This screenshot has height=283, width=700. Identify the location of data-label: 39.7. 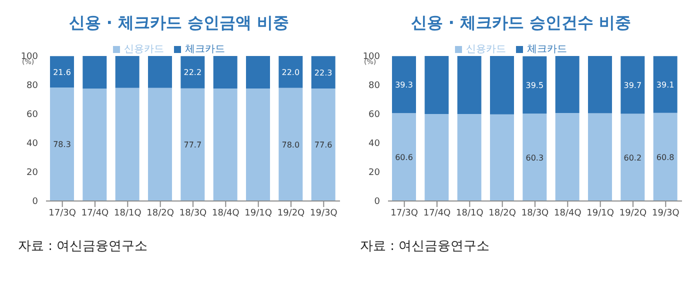
(633, 85).